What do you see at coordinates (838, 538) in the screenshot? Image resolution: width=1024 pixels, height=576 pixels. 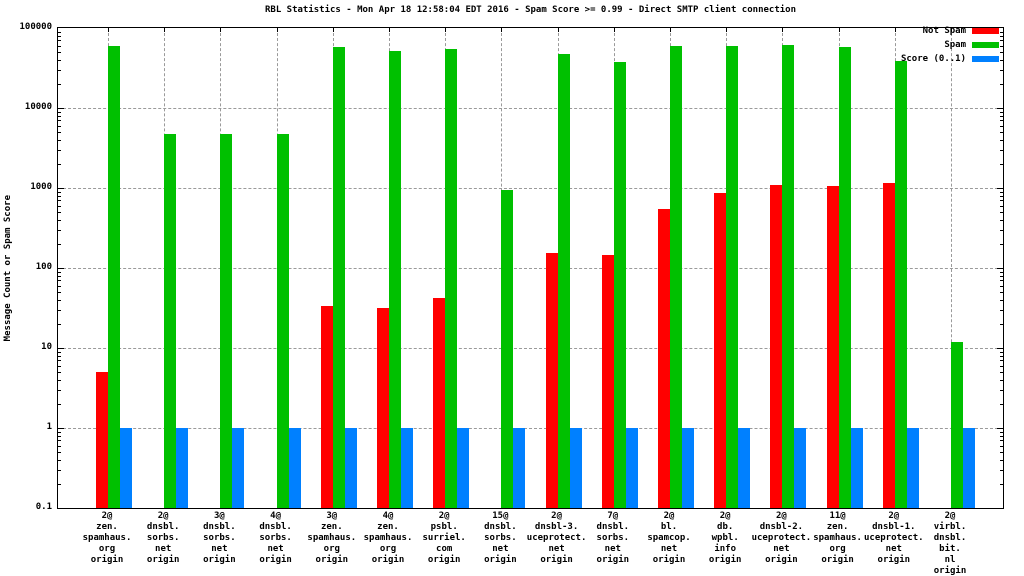 I see `x-category-label: 11@ zen. spamhaus. org origin` at bounding box center [838, 538].